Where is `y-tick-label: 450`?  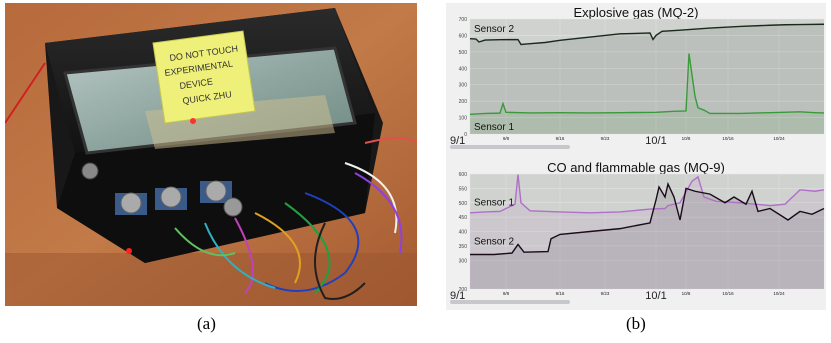 y-tick-label: 450 is located at coordinates (463, 218).